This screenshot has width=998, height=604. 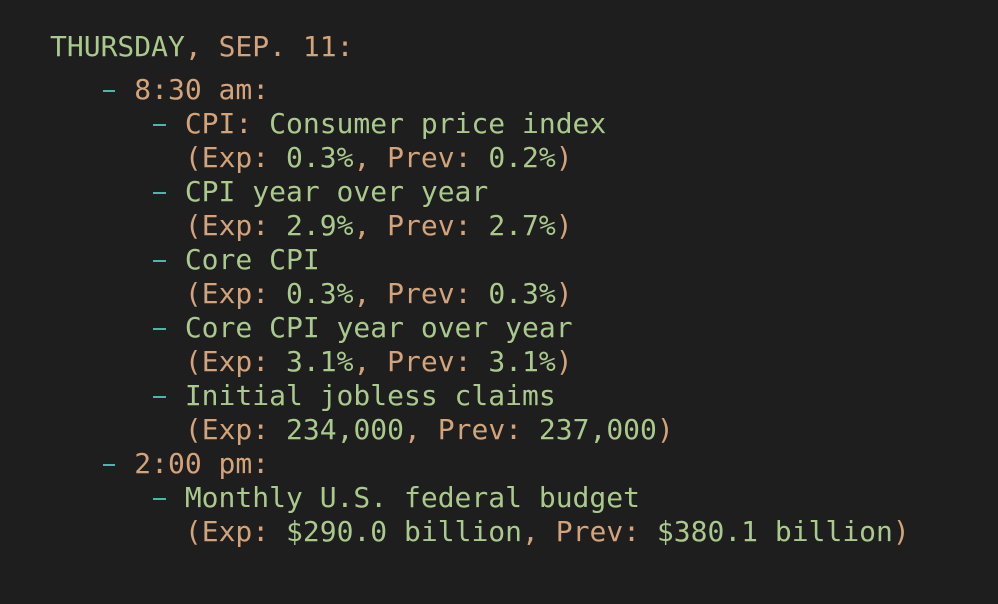 What do you see at coordinates (404, 531) in the screenshot?
I see `exp-value: $290.0 billion` at bounding box center [404, 531].